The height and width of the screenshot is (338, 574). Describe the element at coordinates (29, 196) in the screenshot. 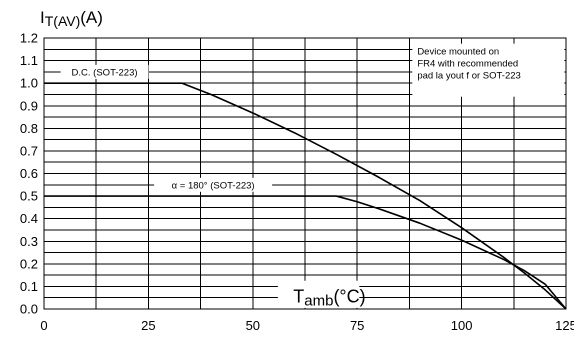

I see `y-tick-label: 0.5` at that location.